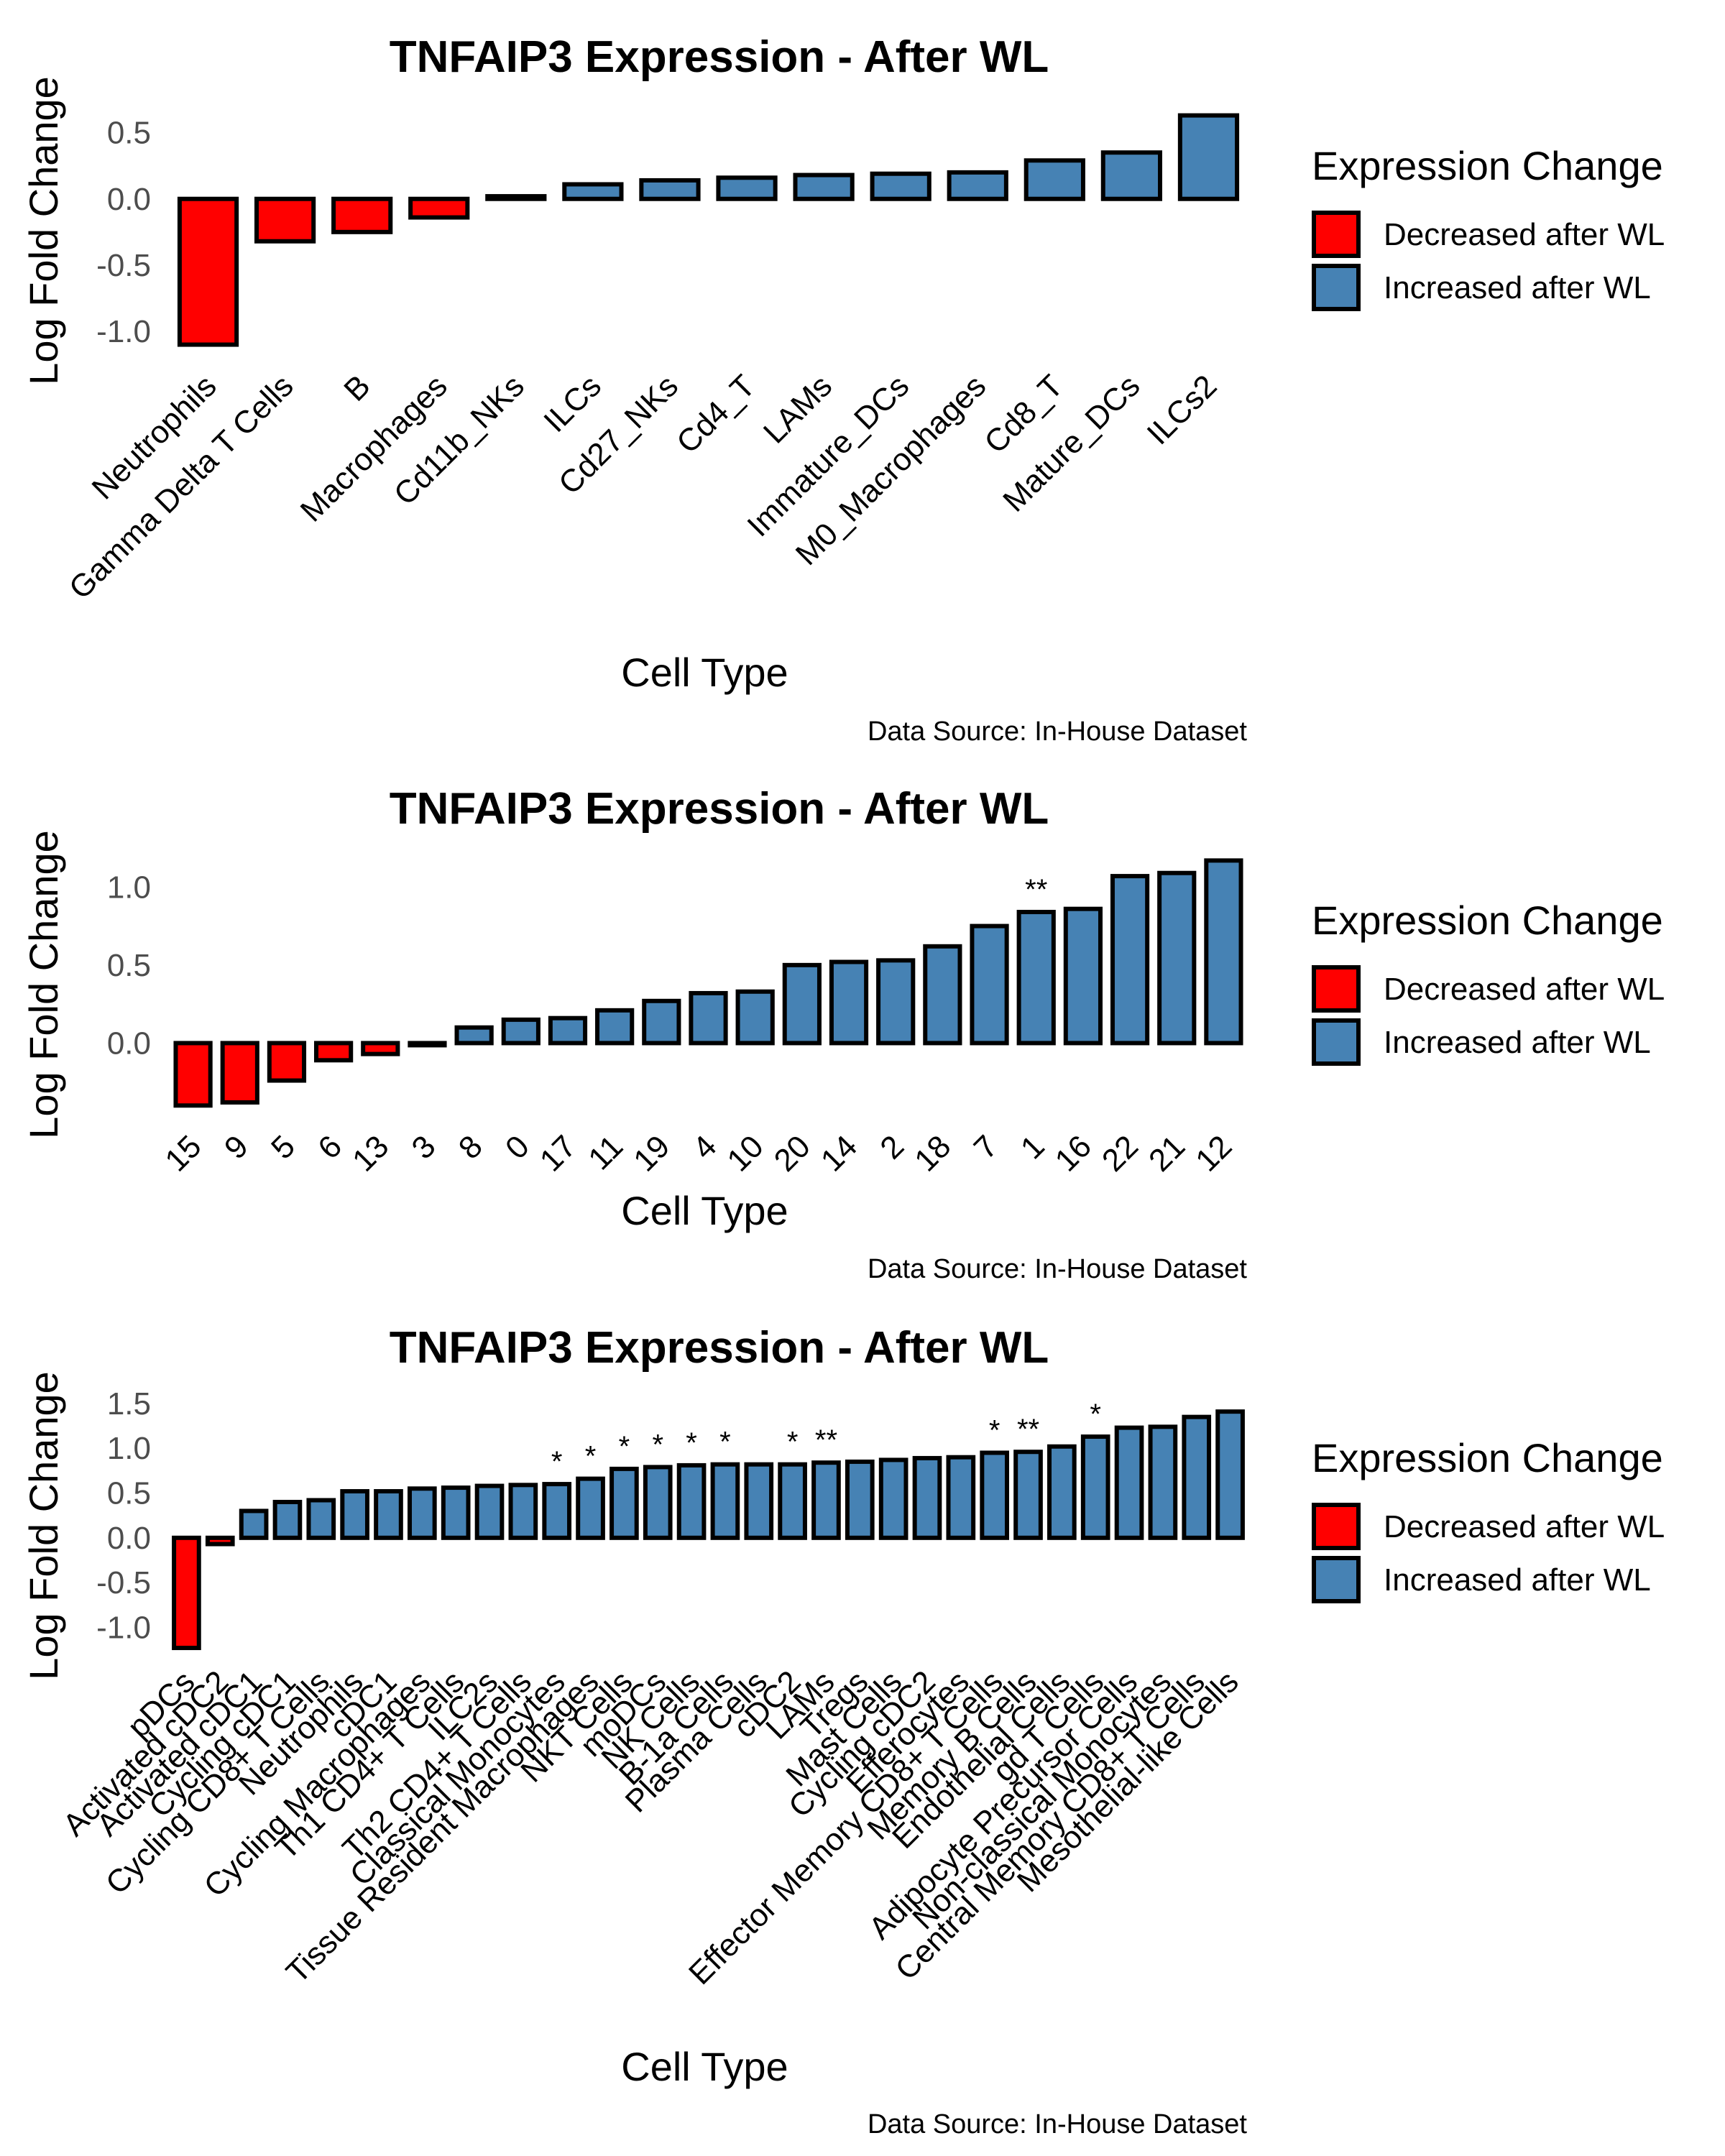 The image size is (1725, 2156). Describe the element at coordinates (605, 1152) in the screenshot. I see `x-tick-label: 11` at that location.